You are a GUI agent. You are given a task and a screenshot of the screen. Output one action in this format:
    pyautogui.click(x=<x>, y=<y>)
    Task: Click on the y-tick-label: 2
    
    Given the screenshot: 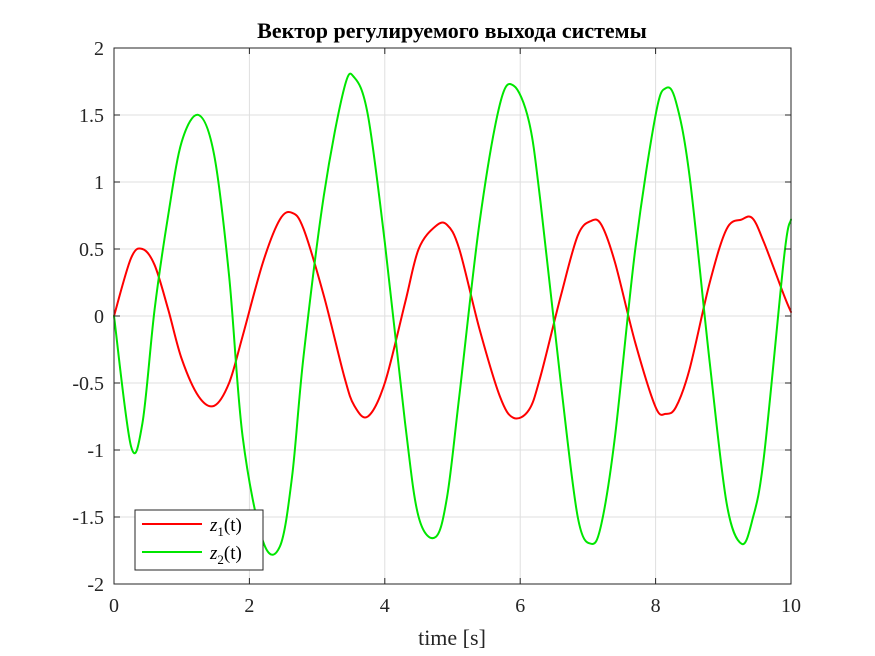 What is the action you would take?
    pyautogui.click(x=99, y=49)
    